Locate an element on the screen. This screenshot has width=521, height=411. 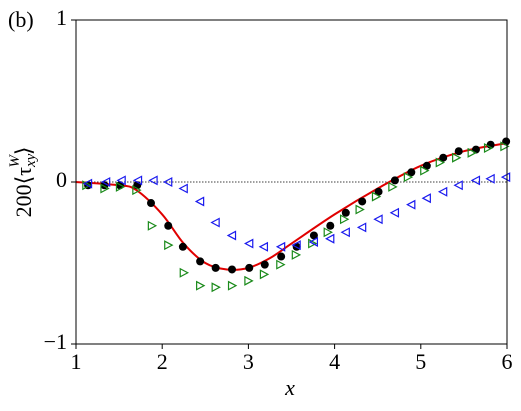
x-axis-label: x is located at coordinates (289, 387).